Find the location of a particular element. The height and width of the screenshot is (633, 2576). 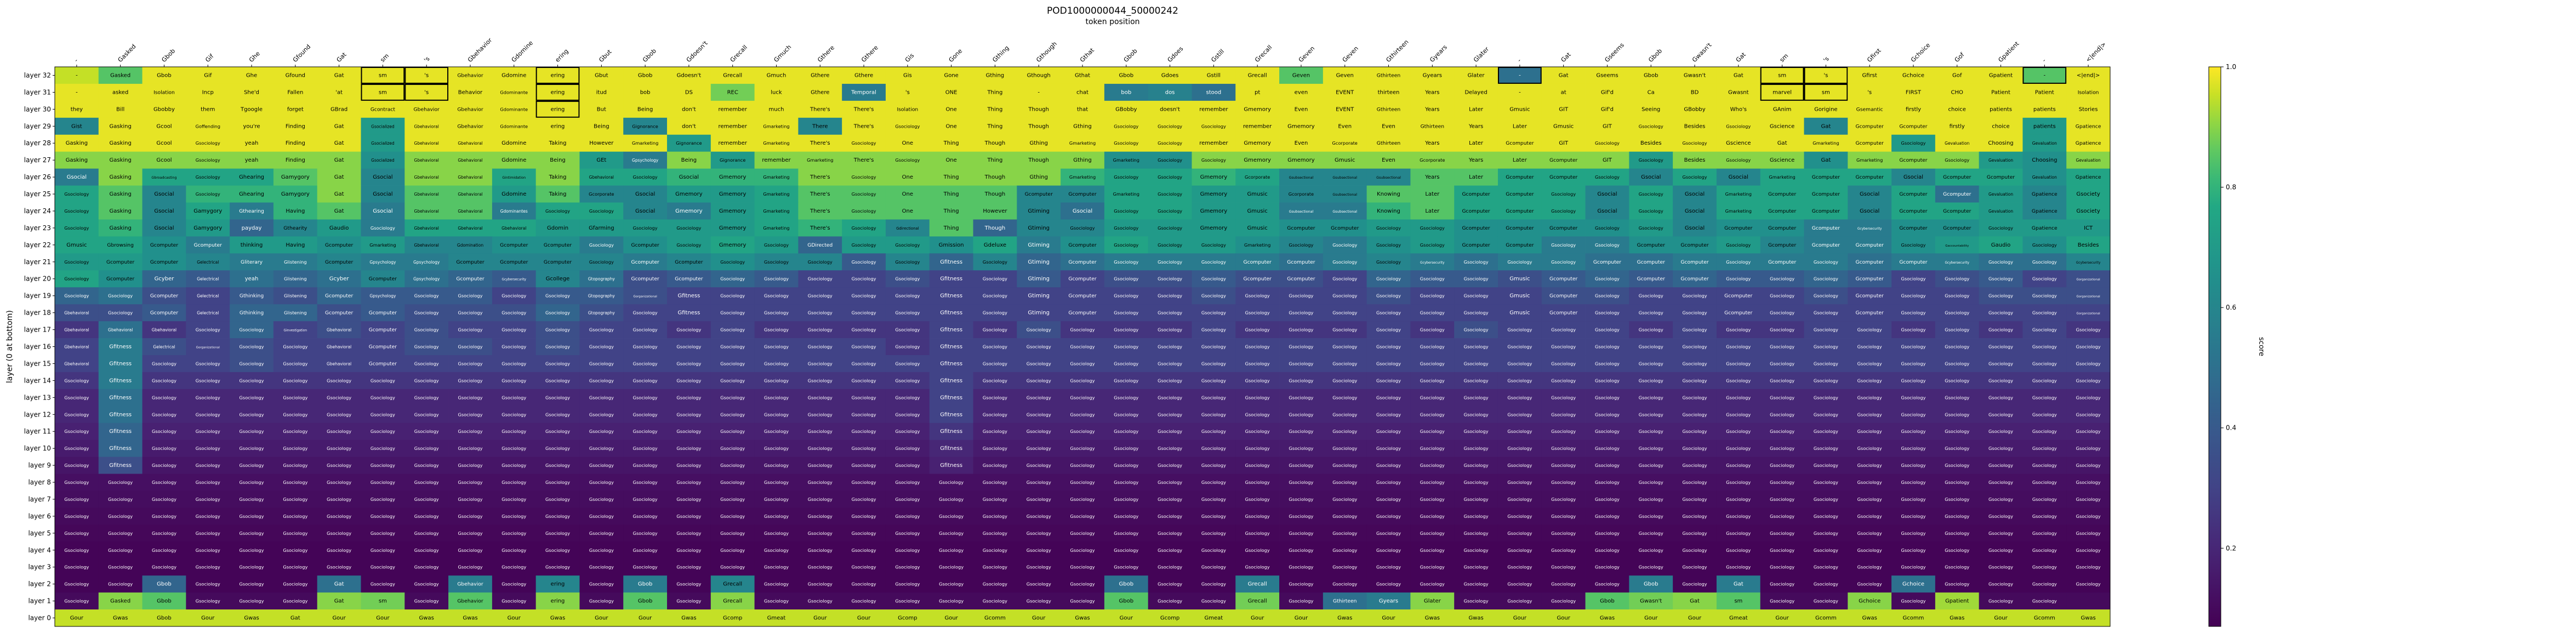

x-tick-label: Gbut is located at coordinates (605, 56).